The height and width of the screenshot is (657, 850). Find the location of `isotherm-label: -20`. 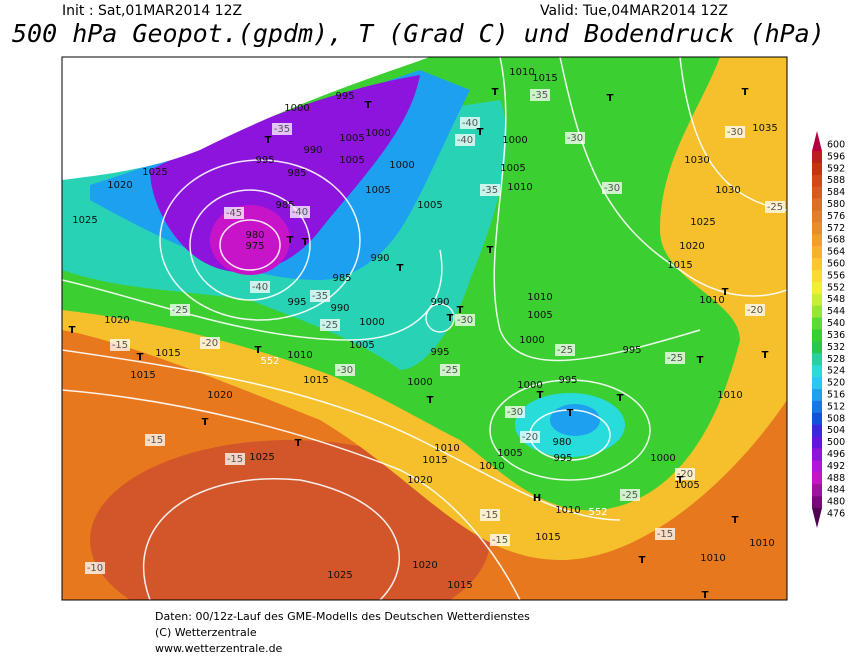

isotherm-label: -20 is located at coordinates (685, 474).